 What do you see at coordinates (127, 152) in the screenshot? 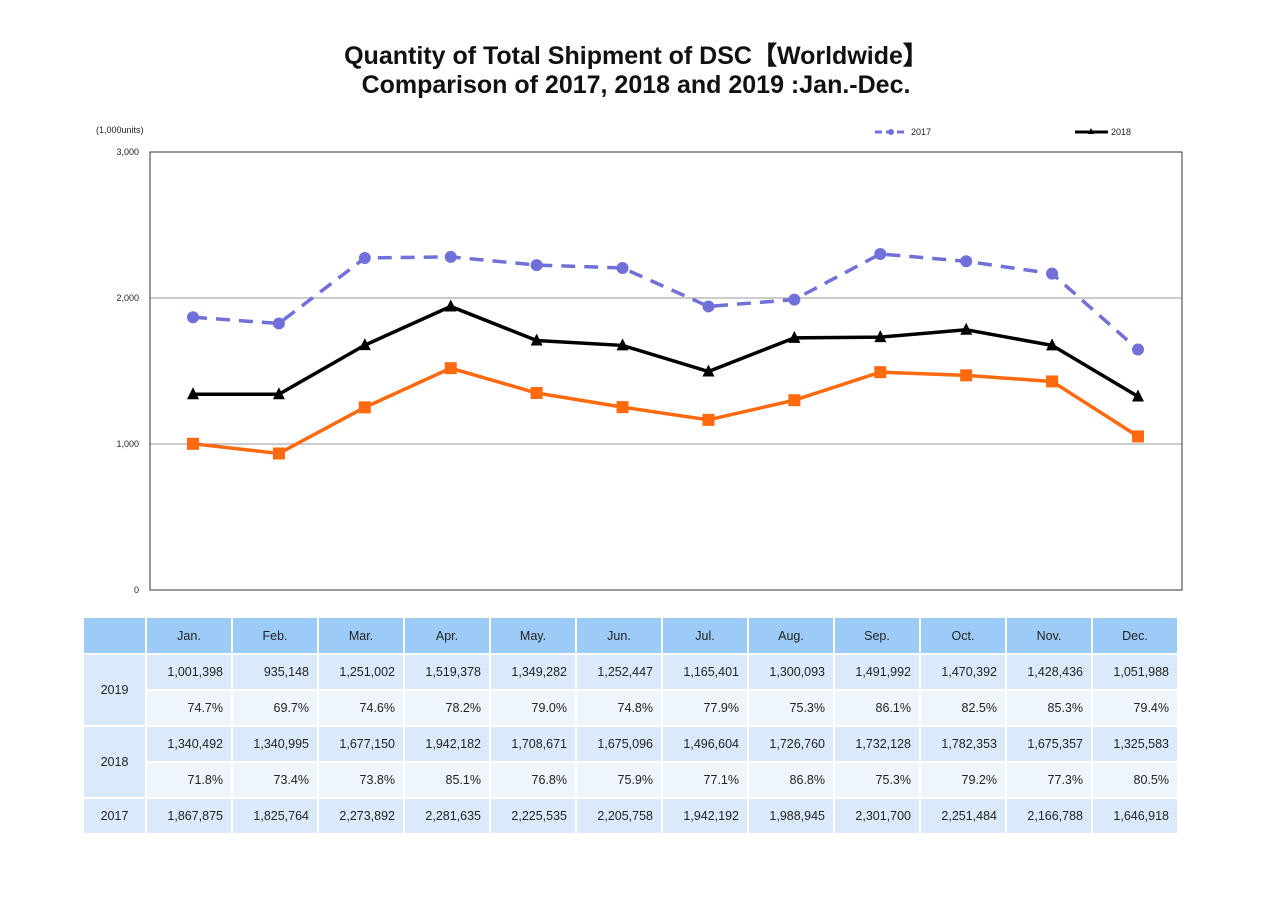
I see `y-tick-label: 3,000` at bounding box center [127, 152].